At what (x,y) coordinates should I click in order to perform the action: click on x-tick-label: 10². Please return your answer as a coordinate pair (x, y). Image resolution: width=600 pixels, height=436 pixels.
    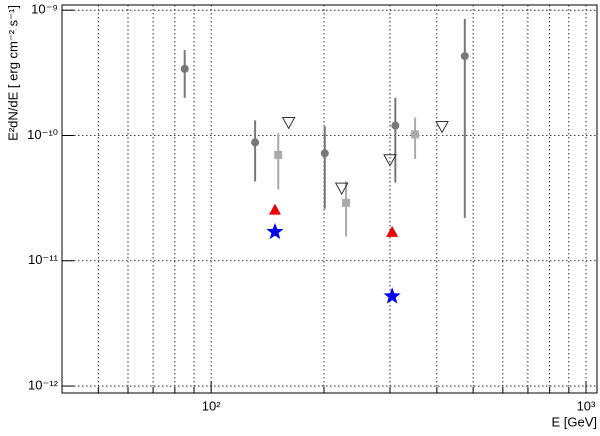
    Looking at the image, I should click on (211, 405).